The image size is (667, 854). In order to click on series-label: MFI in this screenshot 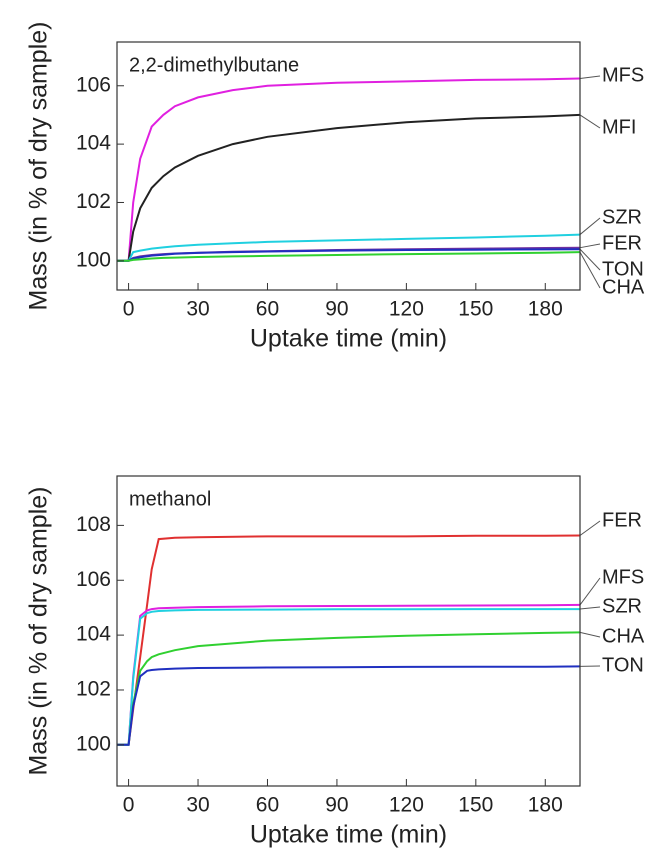, I will do `click(619, 127)`.